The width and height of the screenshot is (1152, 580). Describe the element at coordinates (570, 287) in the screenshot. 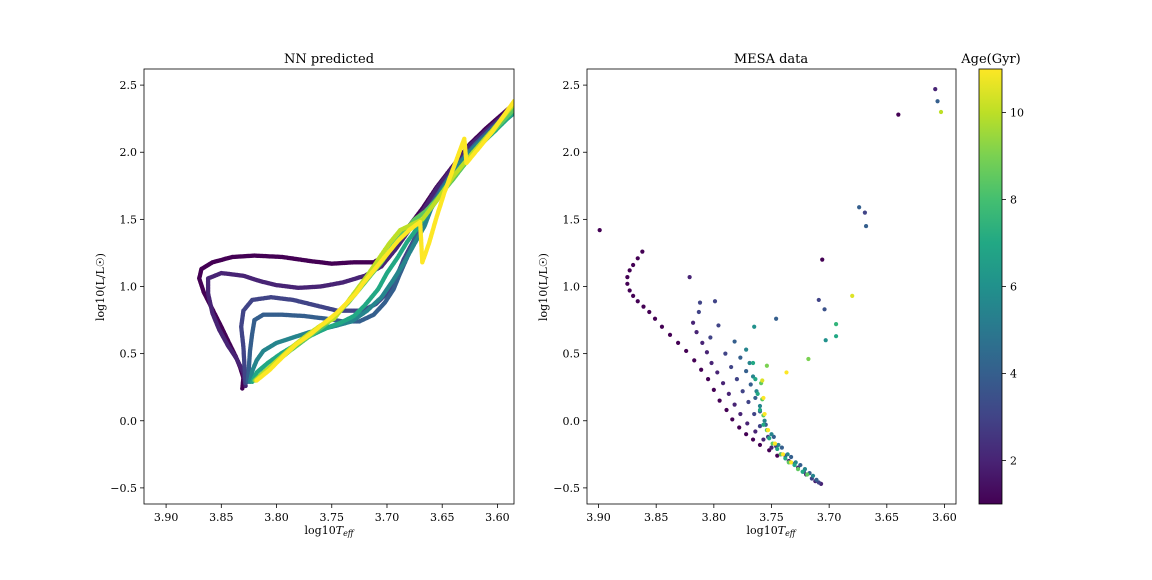

I see `y-axis-ticks-mesa: 2.5 2.0 1.5 1.0 0.5 0.0 −0.5` at that location.